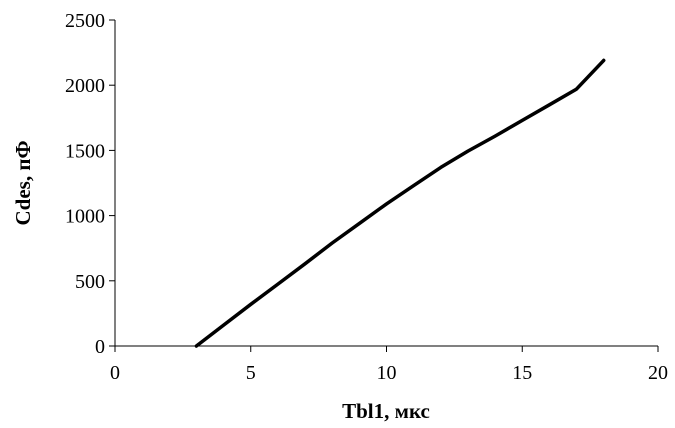 This screenshot has width=675, height=428. Describe the element at coordinates (85, 21) in the screenshot. I see `y-tick-label: 2500` at that location.